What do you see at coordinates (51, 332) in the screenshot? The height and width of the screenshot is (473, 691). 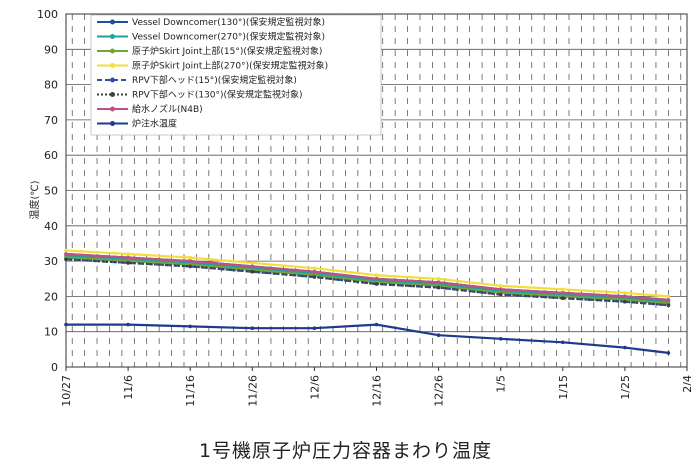 I see `y-tick-label: 10` at bounding box center [51, 332].